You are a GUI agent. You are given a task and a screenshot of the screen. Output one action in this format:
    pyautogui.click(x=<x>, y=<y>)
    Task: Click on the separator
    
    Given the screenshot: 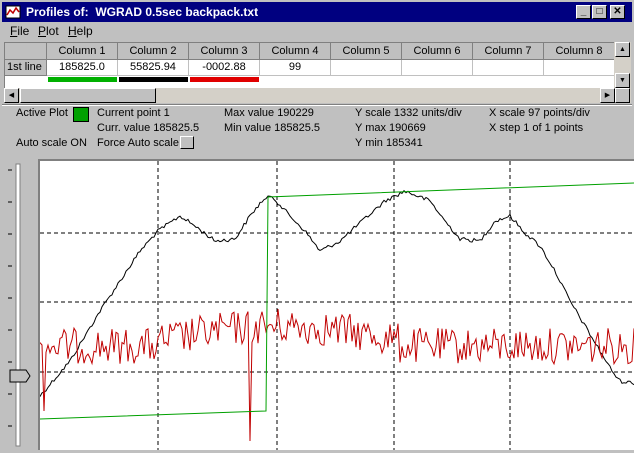 What is the action you would take?
    pyautogui.click(x=317, y=105)
    